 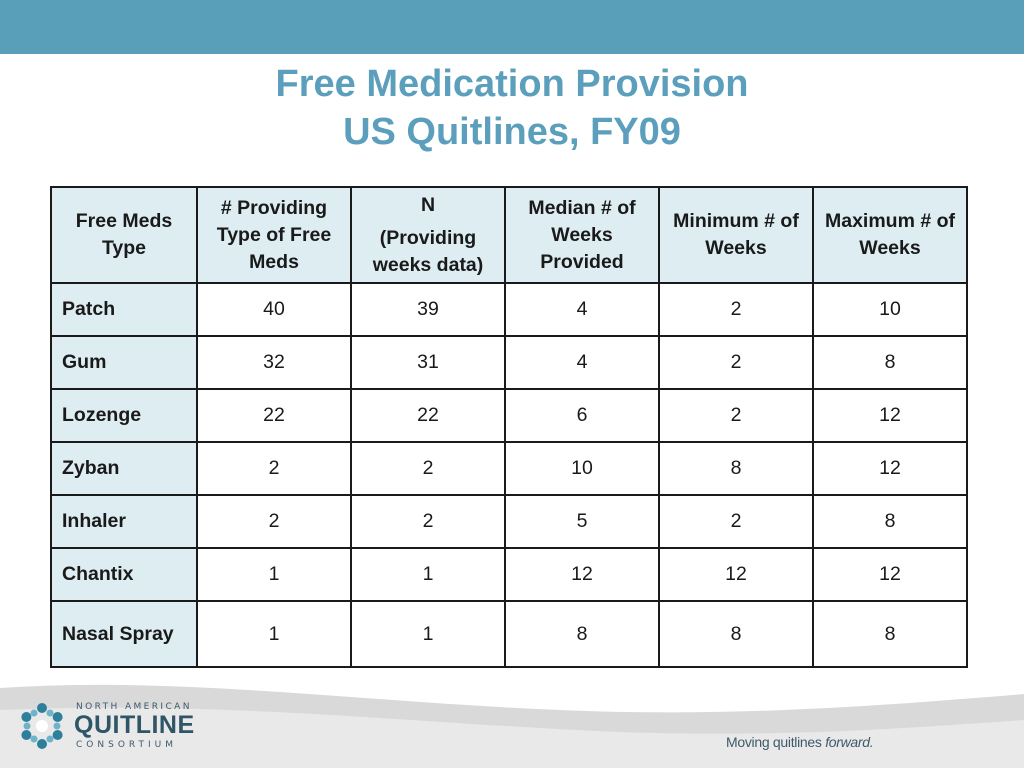 What do you see at coordinates (124, 634) in the screenshot?
I see `row-type-label: Nasal Spray` at bounding box center [124, 634].